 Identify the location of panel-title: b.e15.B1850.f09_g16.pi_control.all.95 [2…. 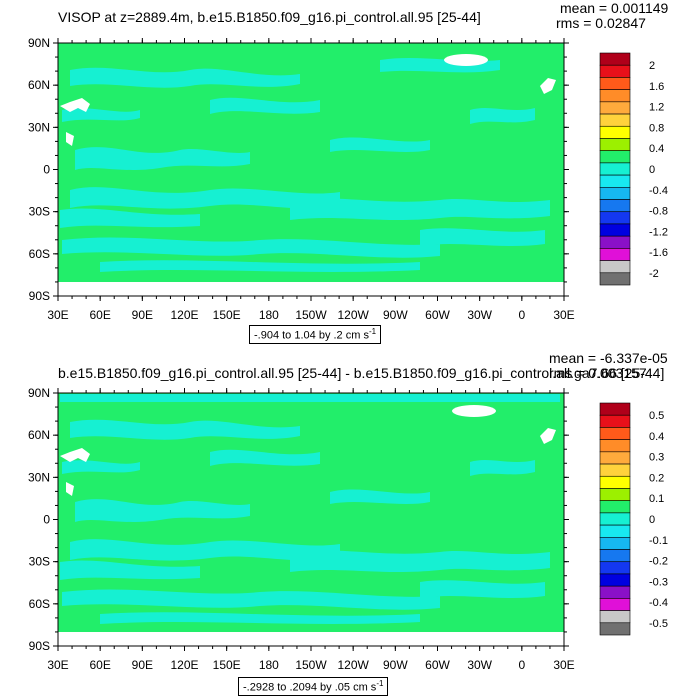
(361, 373).